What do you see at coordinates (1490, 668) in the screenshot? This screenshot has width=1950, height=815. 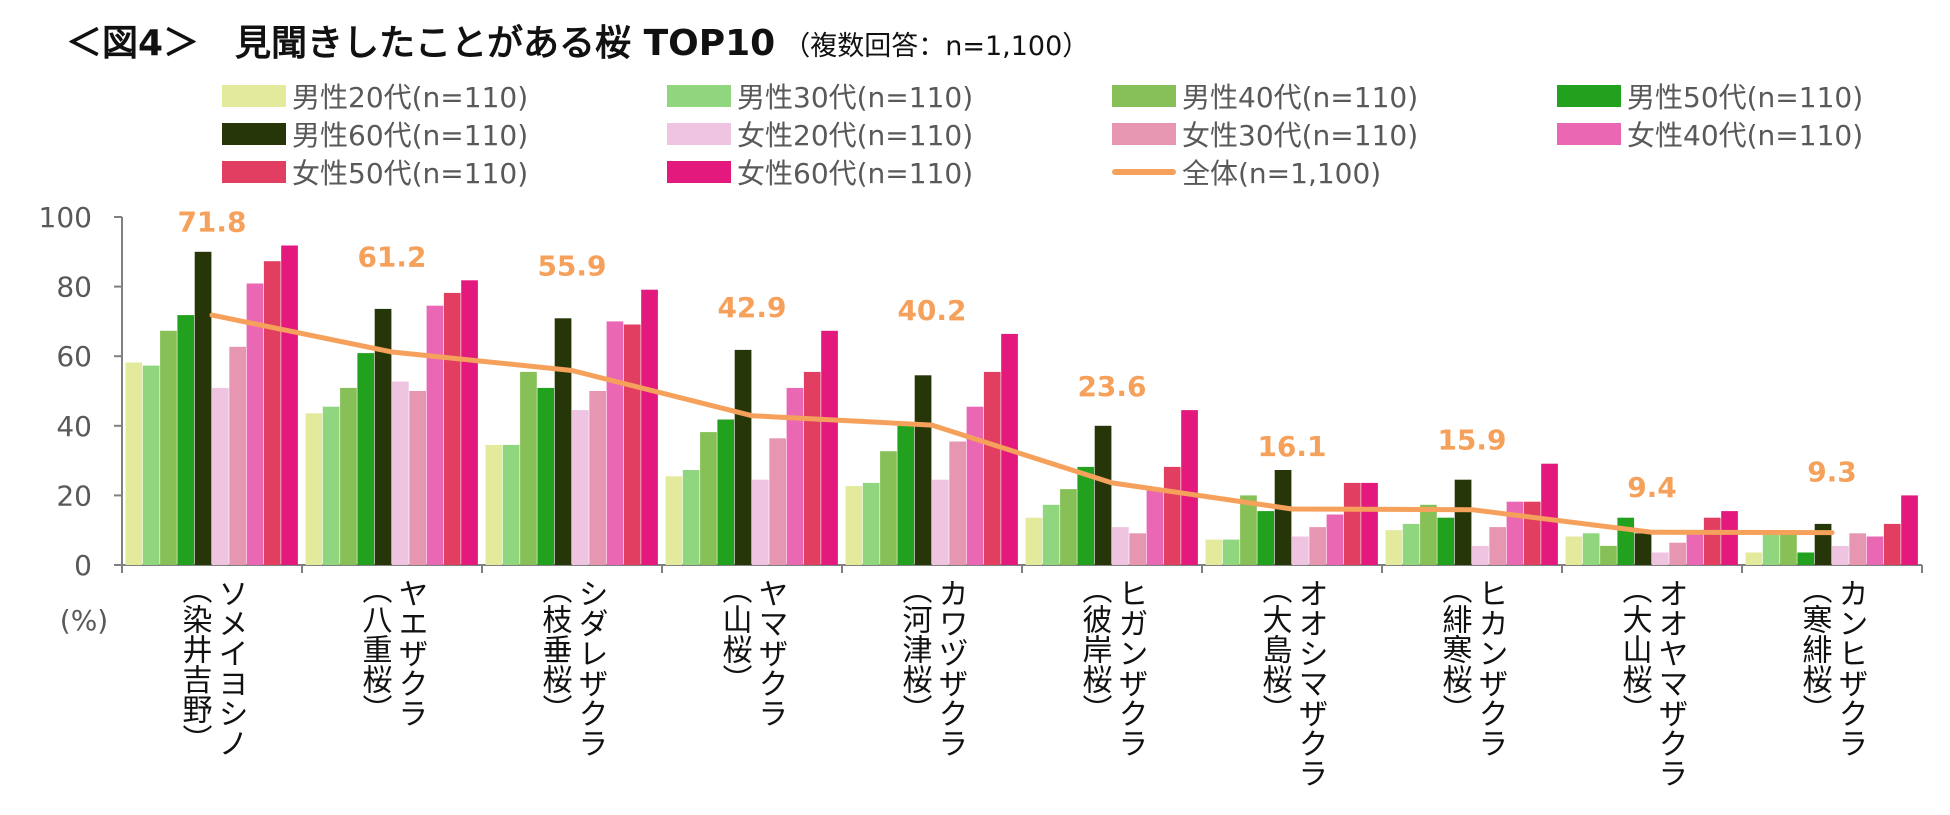 I see `category-label: ヒカンザクラ` at bounding box center [1490, 668].